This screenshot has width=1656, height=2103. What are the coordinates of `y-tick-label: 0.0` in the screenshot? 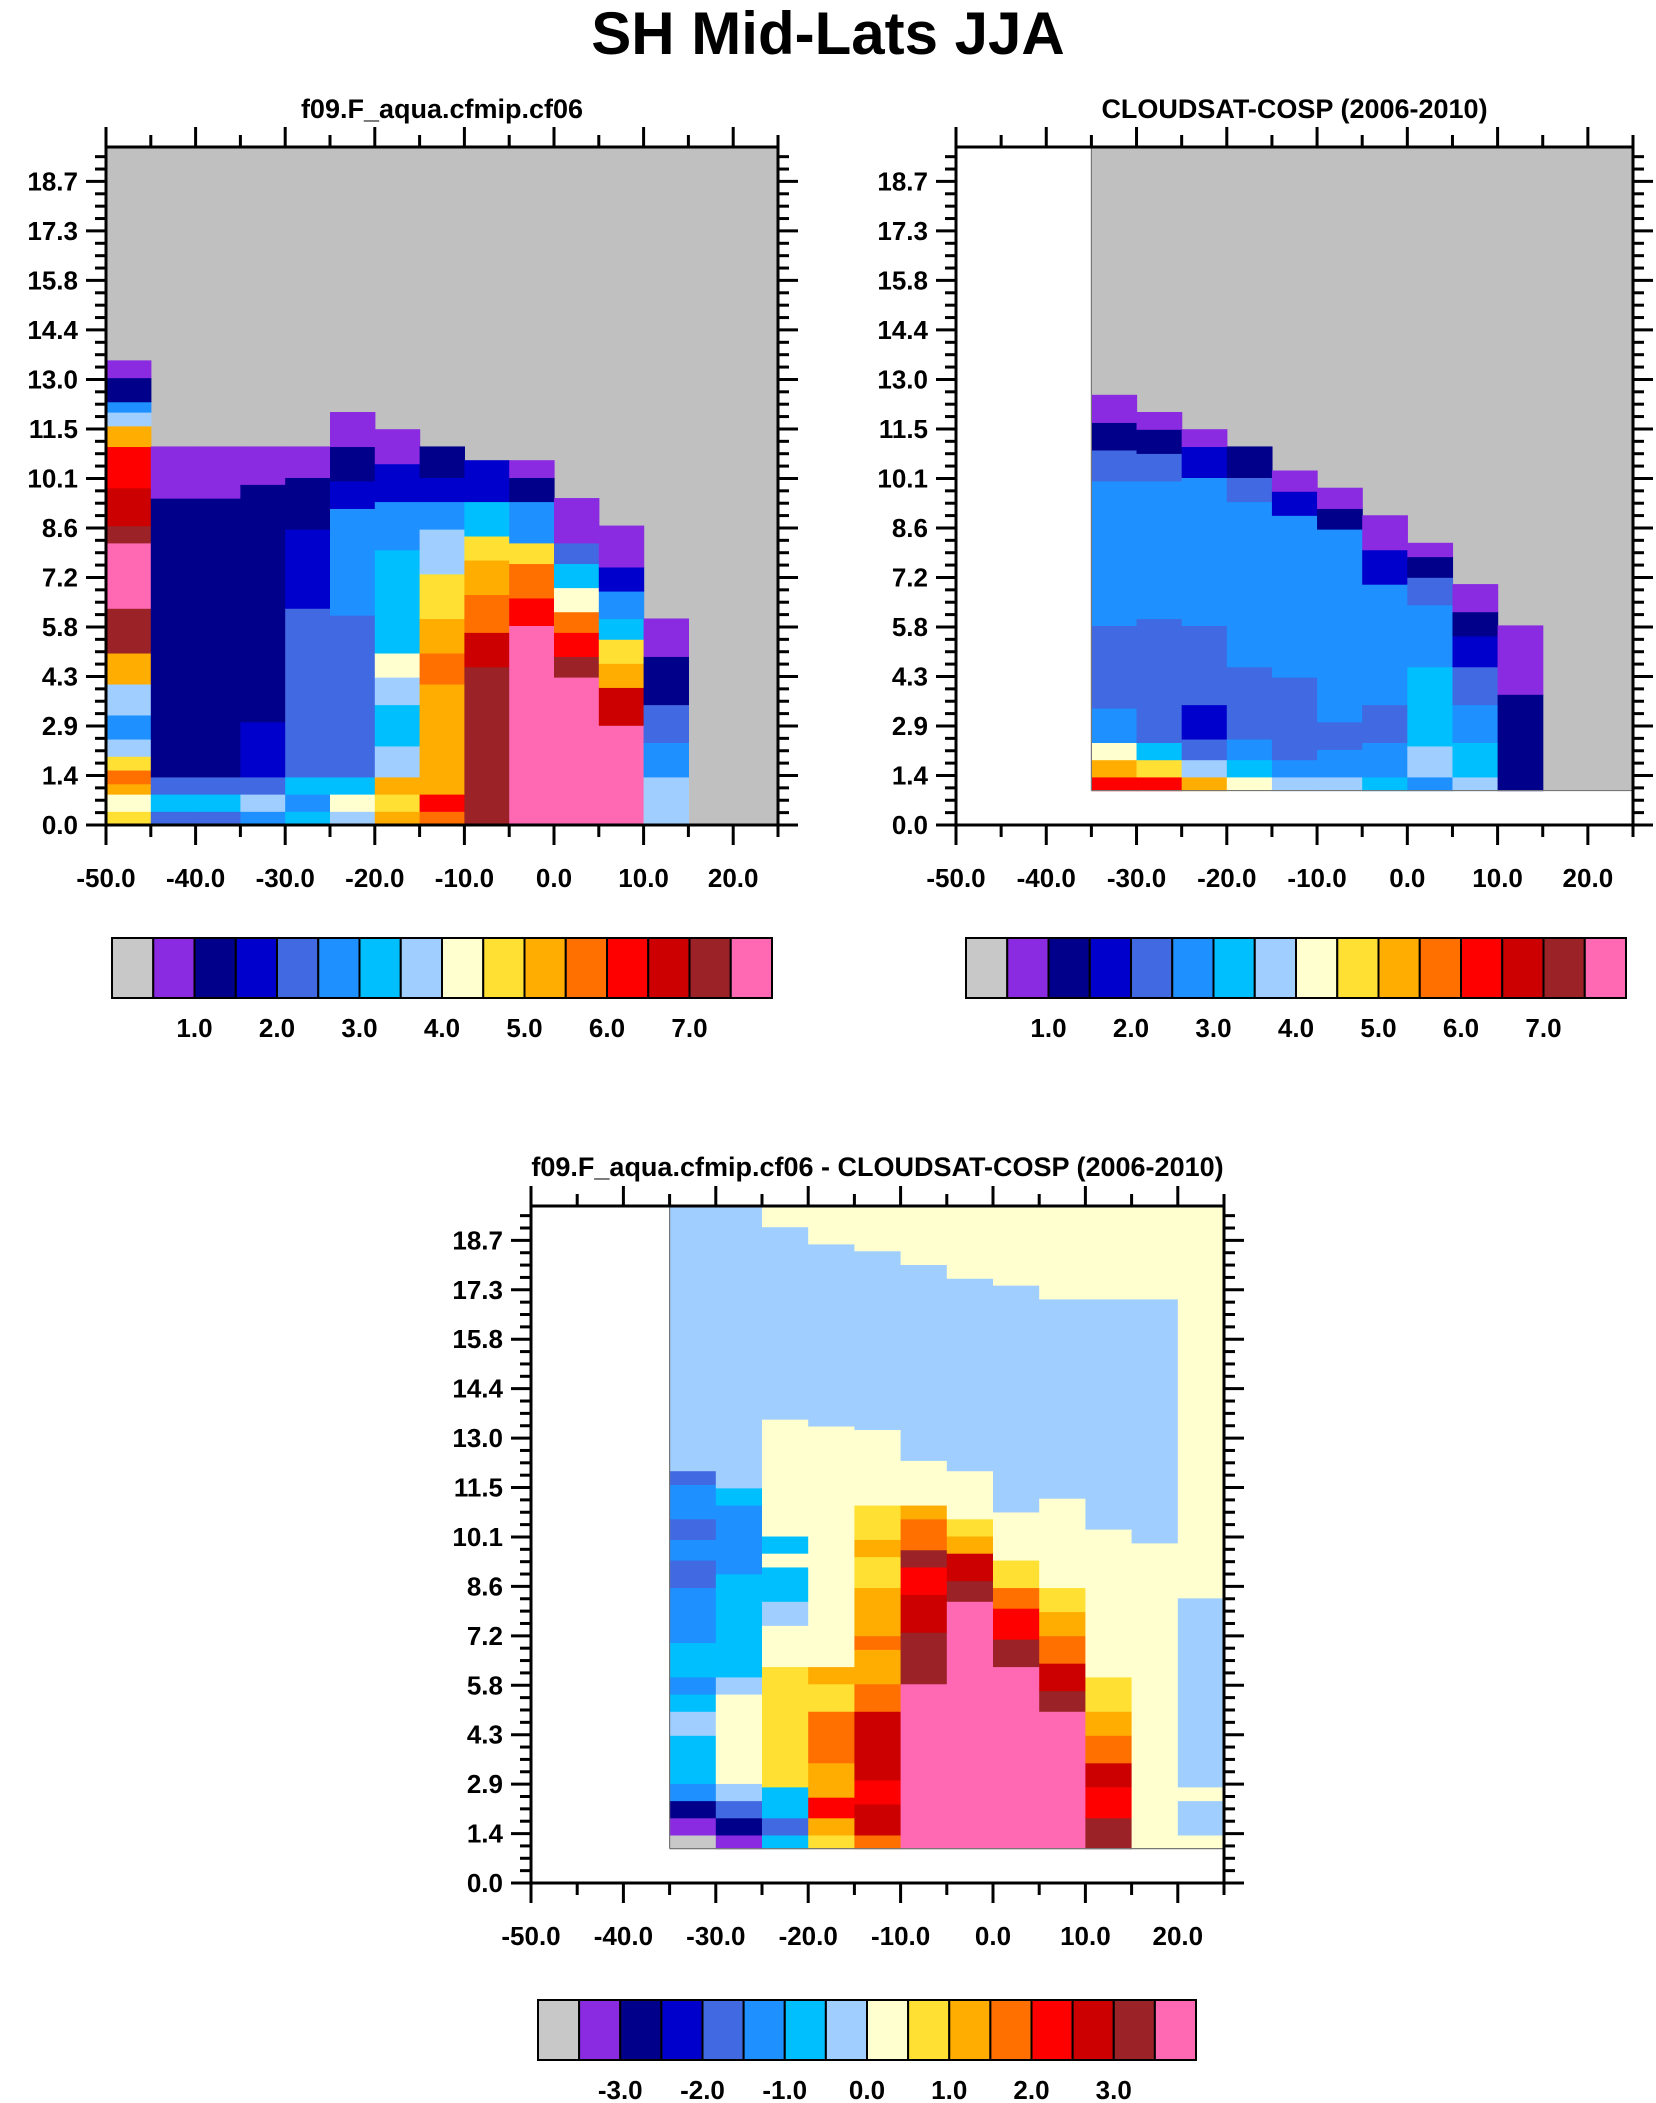 It's located at (910, 825).